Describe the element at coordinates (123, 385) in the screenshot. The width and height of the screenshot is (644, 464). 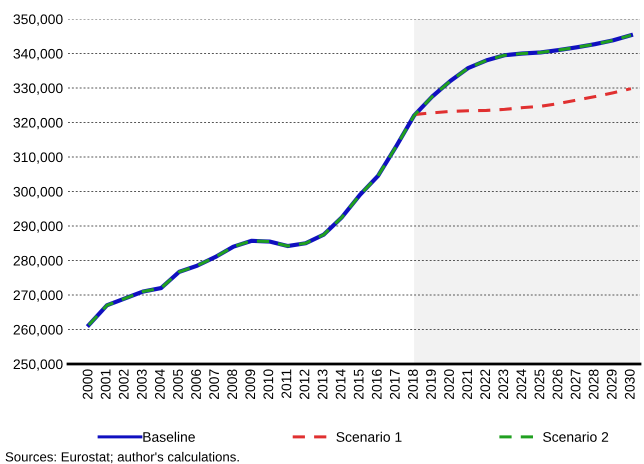
I see `x-tick-label: 2002` at that location.